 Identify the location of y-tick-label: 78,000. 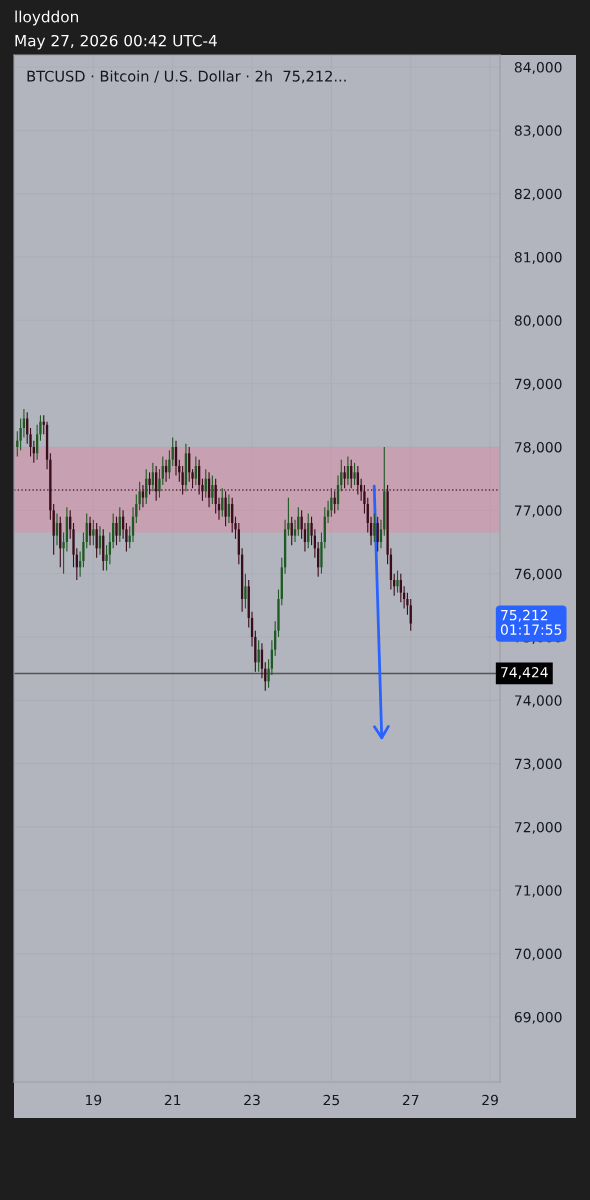
(538, 447).